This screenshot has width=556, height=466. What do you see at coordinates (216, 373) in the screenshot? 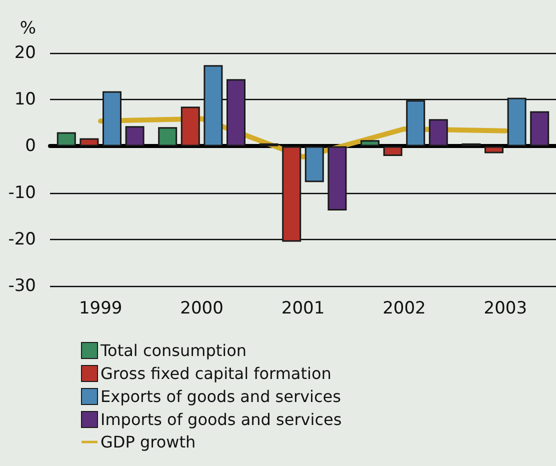
I see `legend-label: Gross fixed capital formation` at bounding box center [216, 373].